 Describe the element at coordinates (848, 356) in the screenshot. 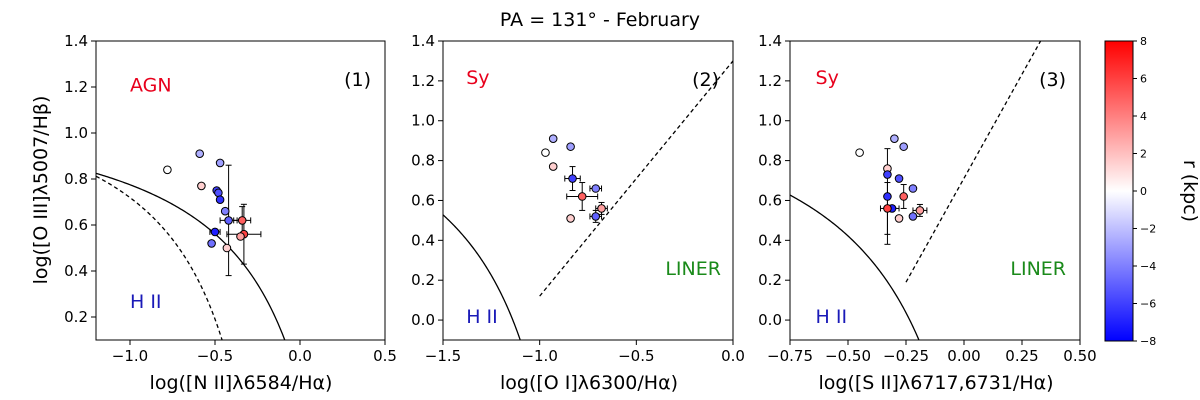

I see `x-tick-label: −0.50` at that location.